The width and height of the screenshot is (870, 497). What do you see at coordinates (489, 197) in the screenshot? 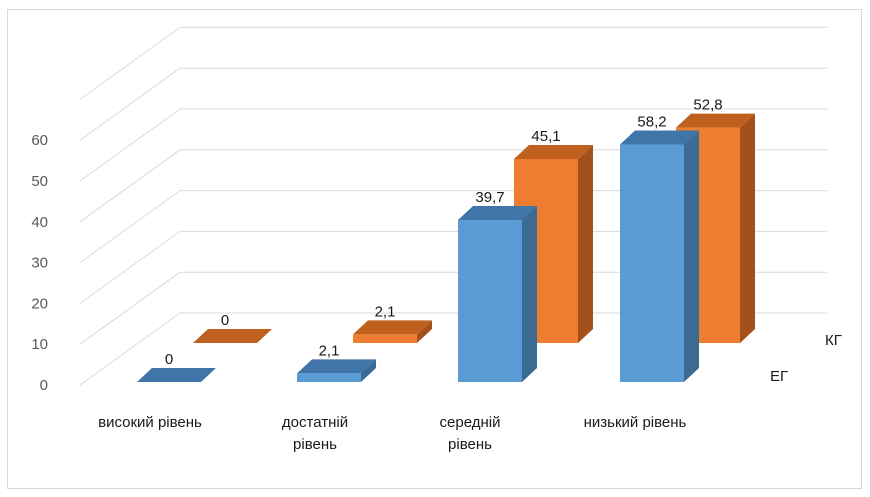
I see `data-label: 39,7` at bounding box center [489, 197].